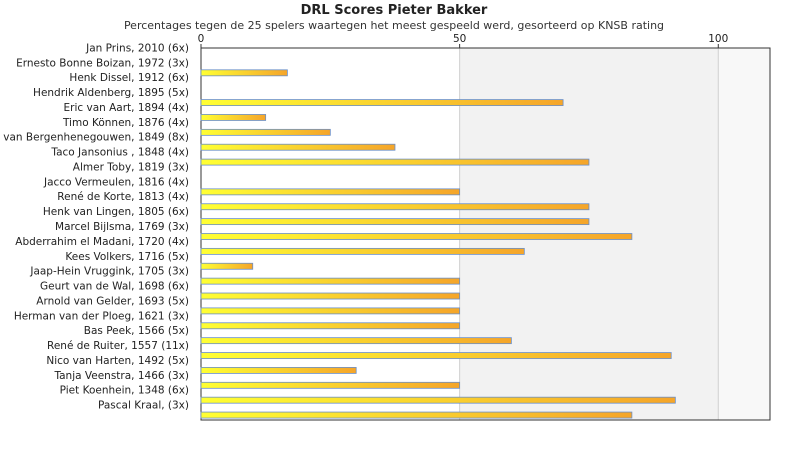 This screenshot has height=450, width=790. What do you see at coordinates (102, 63) in the screenshot?
I see `category-label: Ernesto Bonne Boizan, 1972 (3x)` at bounding box center [102, 63].